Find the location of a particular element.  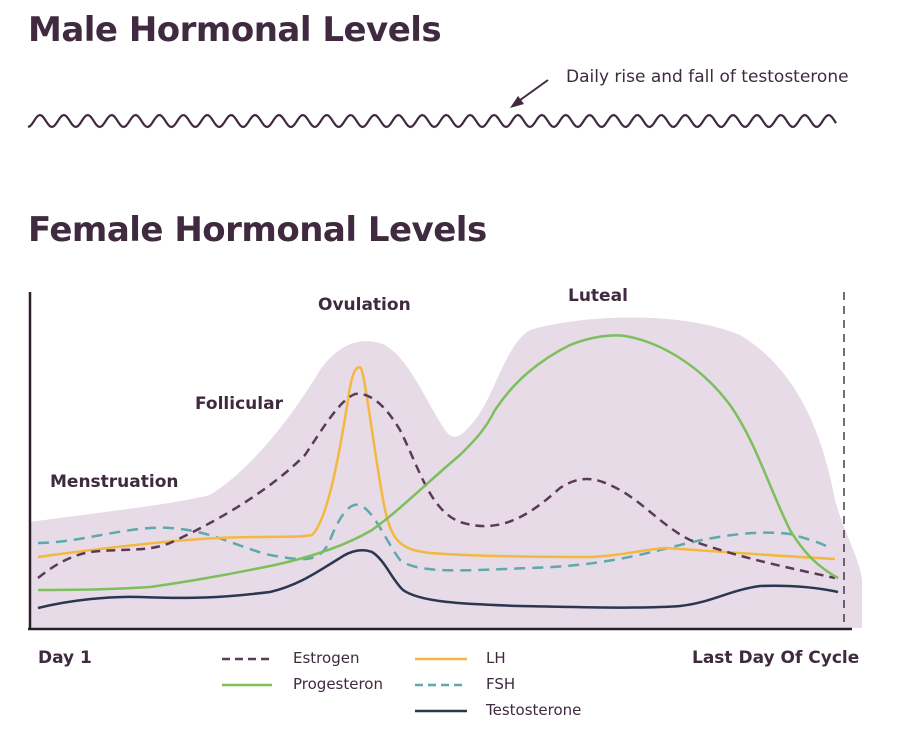

female-section-title: Female Hormonal Levels is located at coordinates (257, 230).